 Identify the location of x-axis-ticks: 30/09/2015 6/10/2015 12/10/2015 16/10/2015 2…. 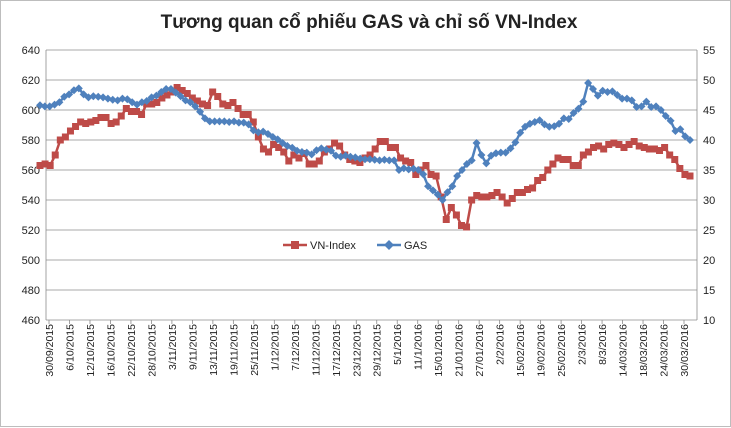
(367, 348).